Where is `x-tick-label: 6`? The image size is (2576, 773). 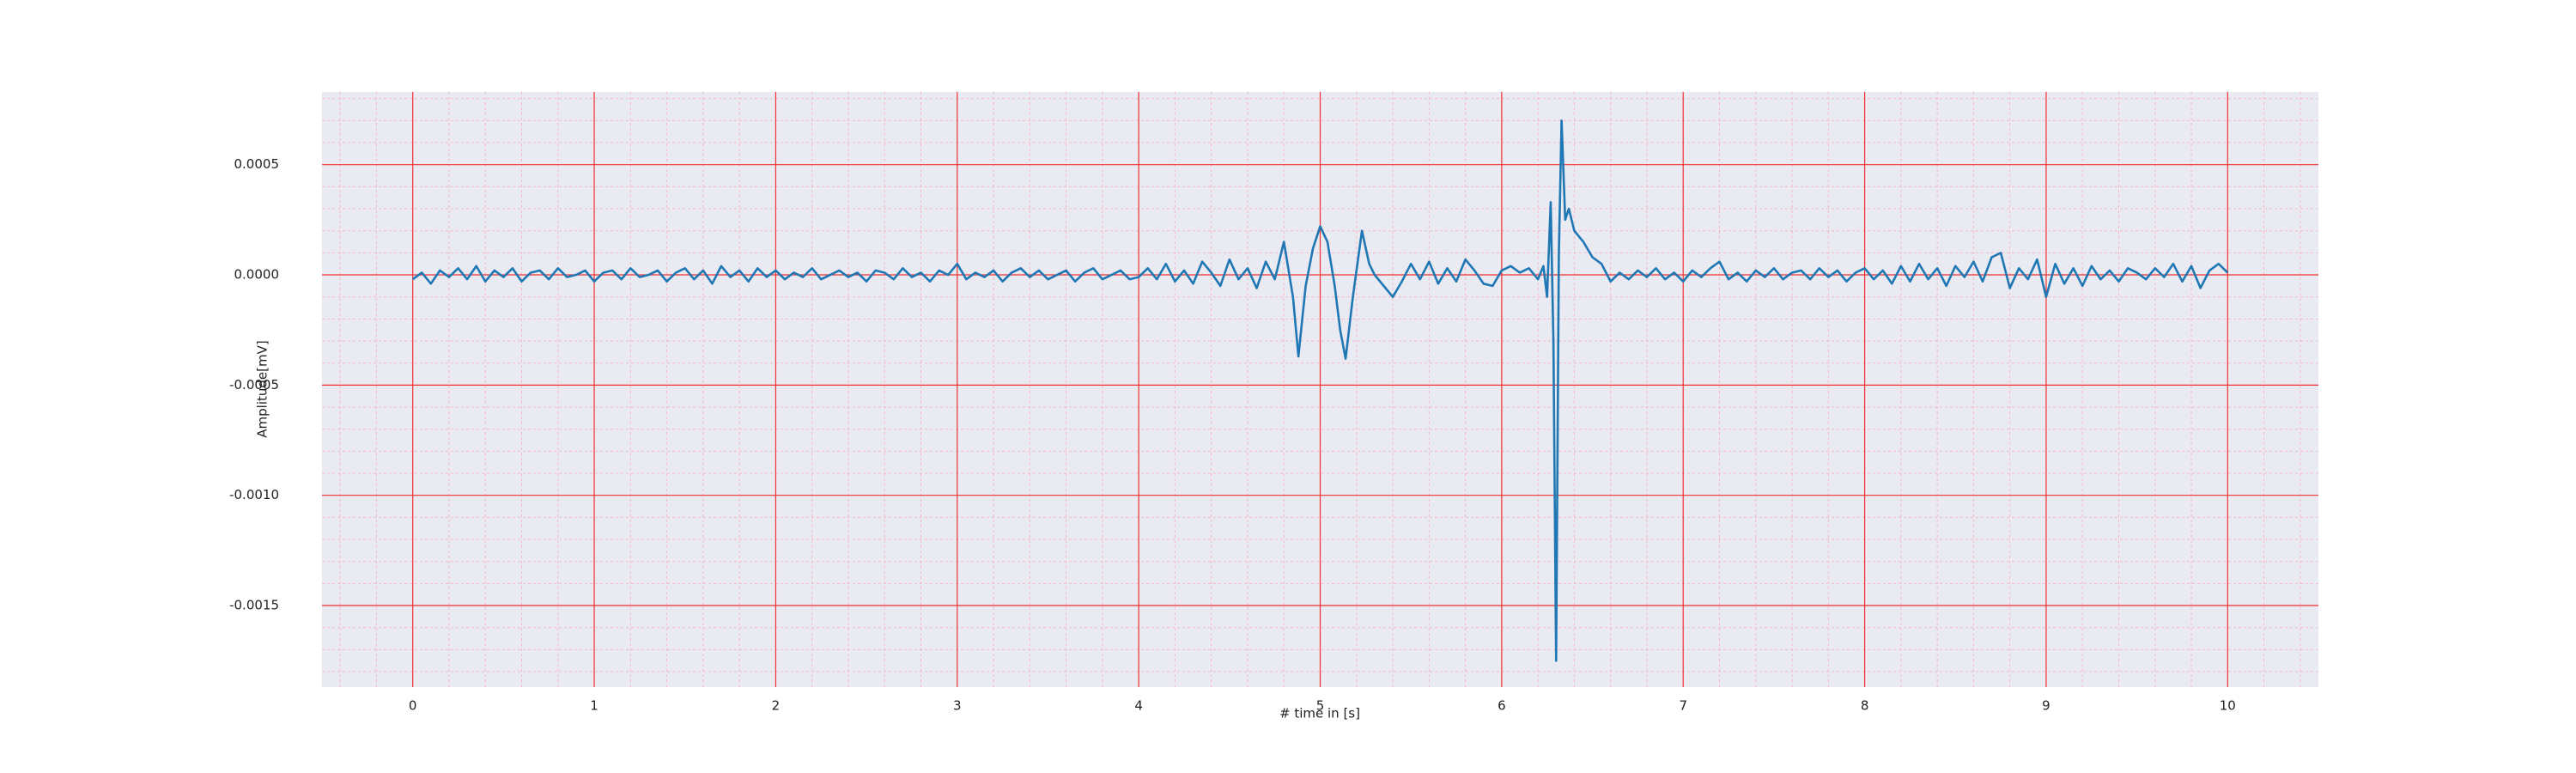
x-tick-label: 6 is located at coordinates (1502, 706).